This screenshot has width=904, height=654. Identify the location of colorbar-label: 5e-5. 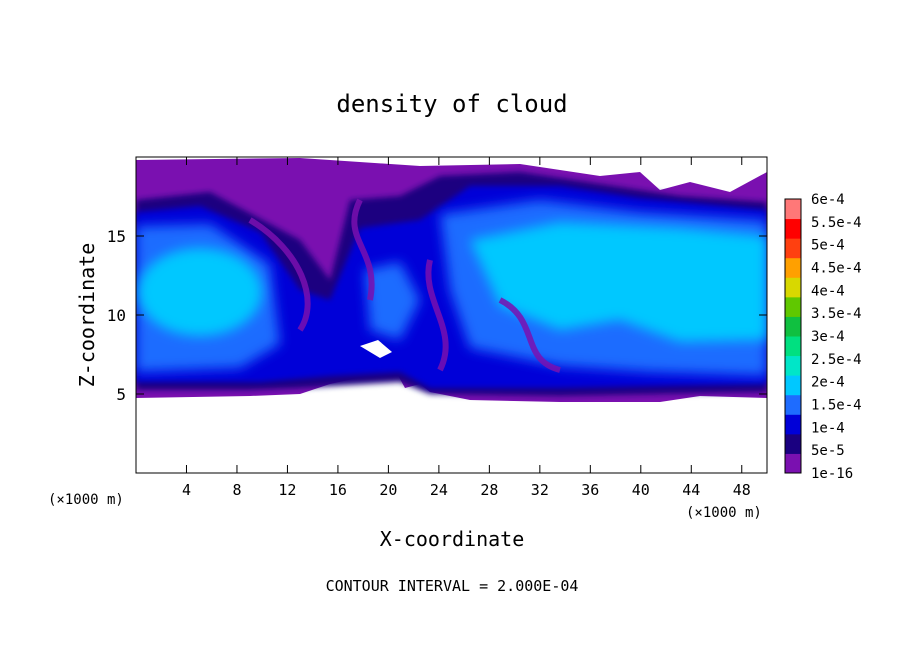
(828, 451).